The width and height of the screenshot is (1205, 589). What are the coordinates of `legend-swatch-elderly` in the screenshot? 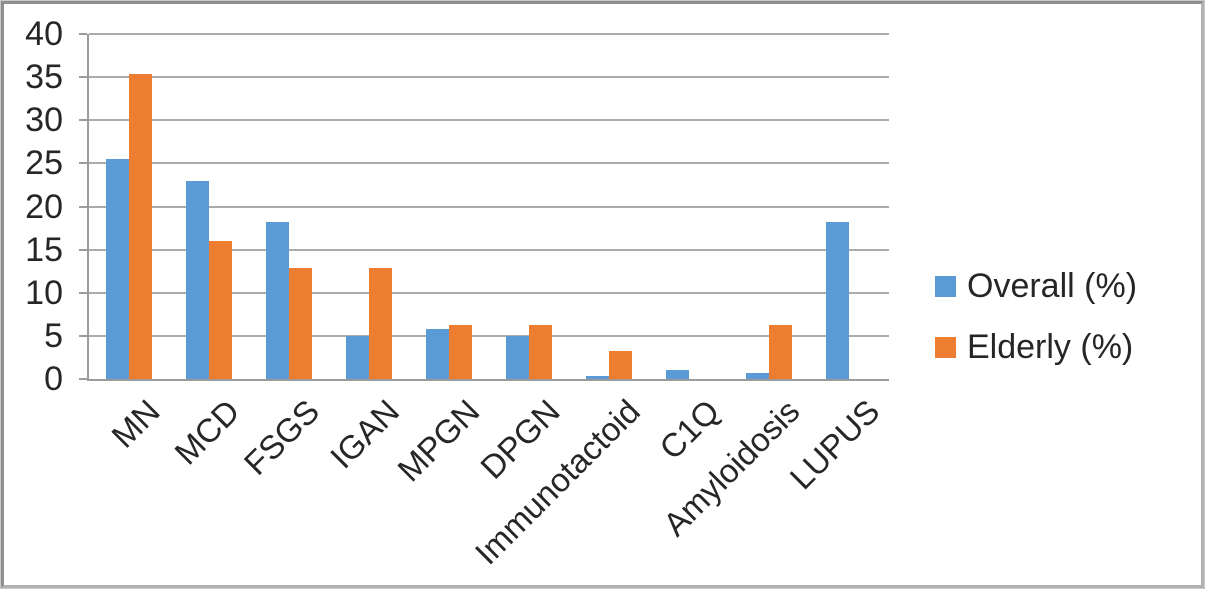 It's located at (945, 347).